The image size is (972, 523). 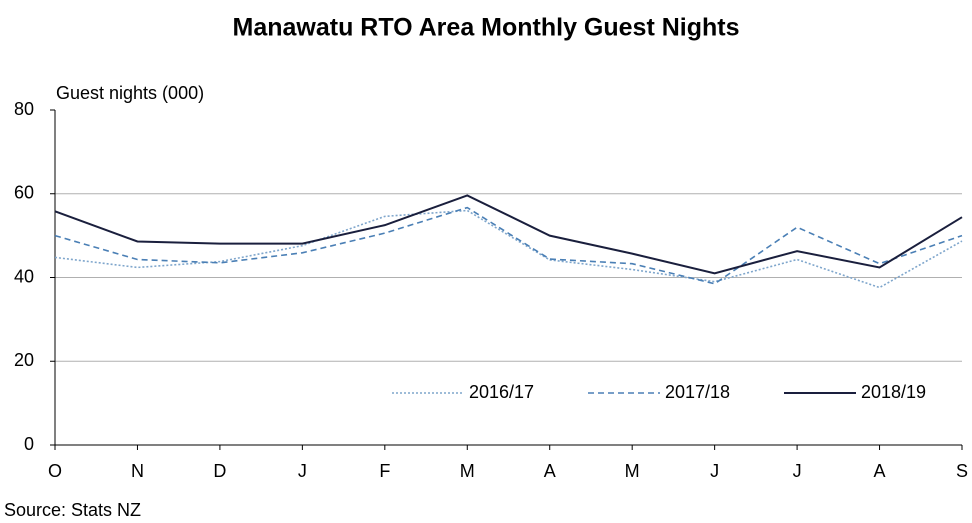 What do you see at coordinates (24, 360) in the screenshot?
I see `y-tick-label: 20` at bounding box center [24, 360].